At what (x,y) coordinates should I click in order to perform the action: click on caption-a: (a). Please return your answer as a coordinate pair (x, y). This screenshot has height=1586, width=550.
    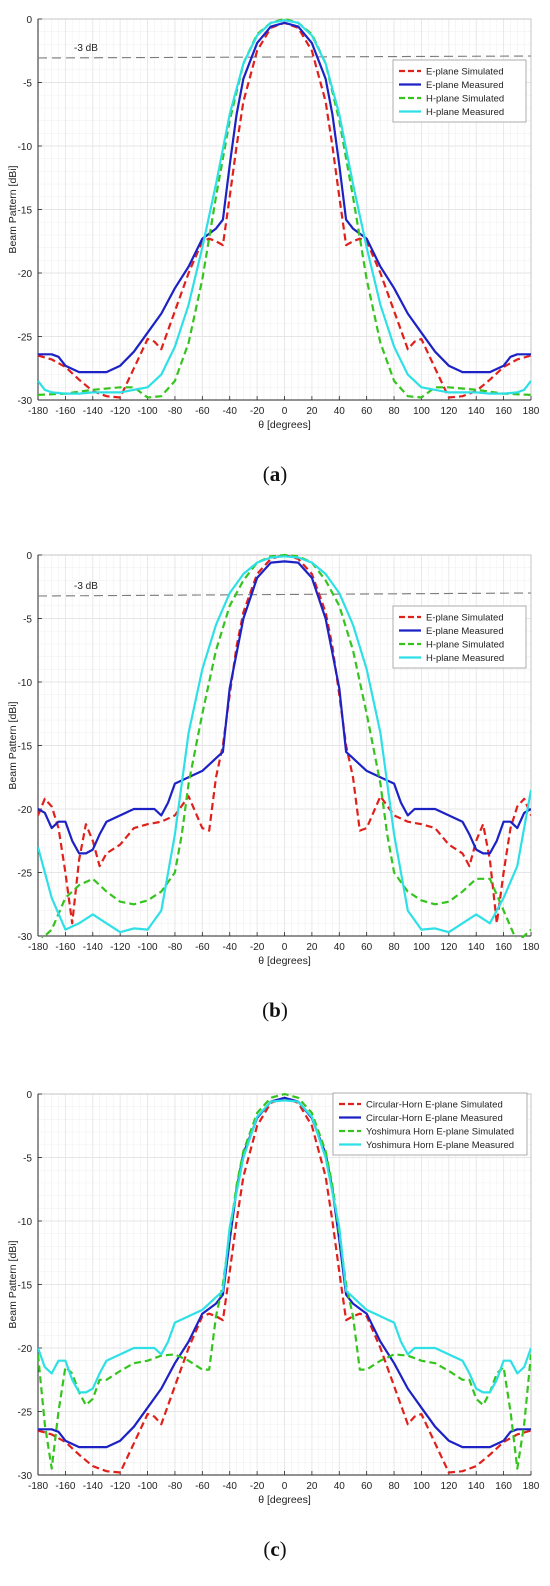
    Looking at the image, I should click on (275, 474).